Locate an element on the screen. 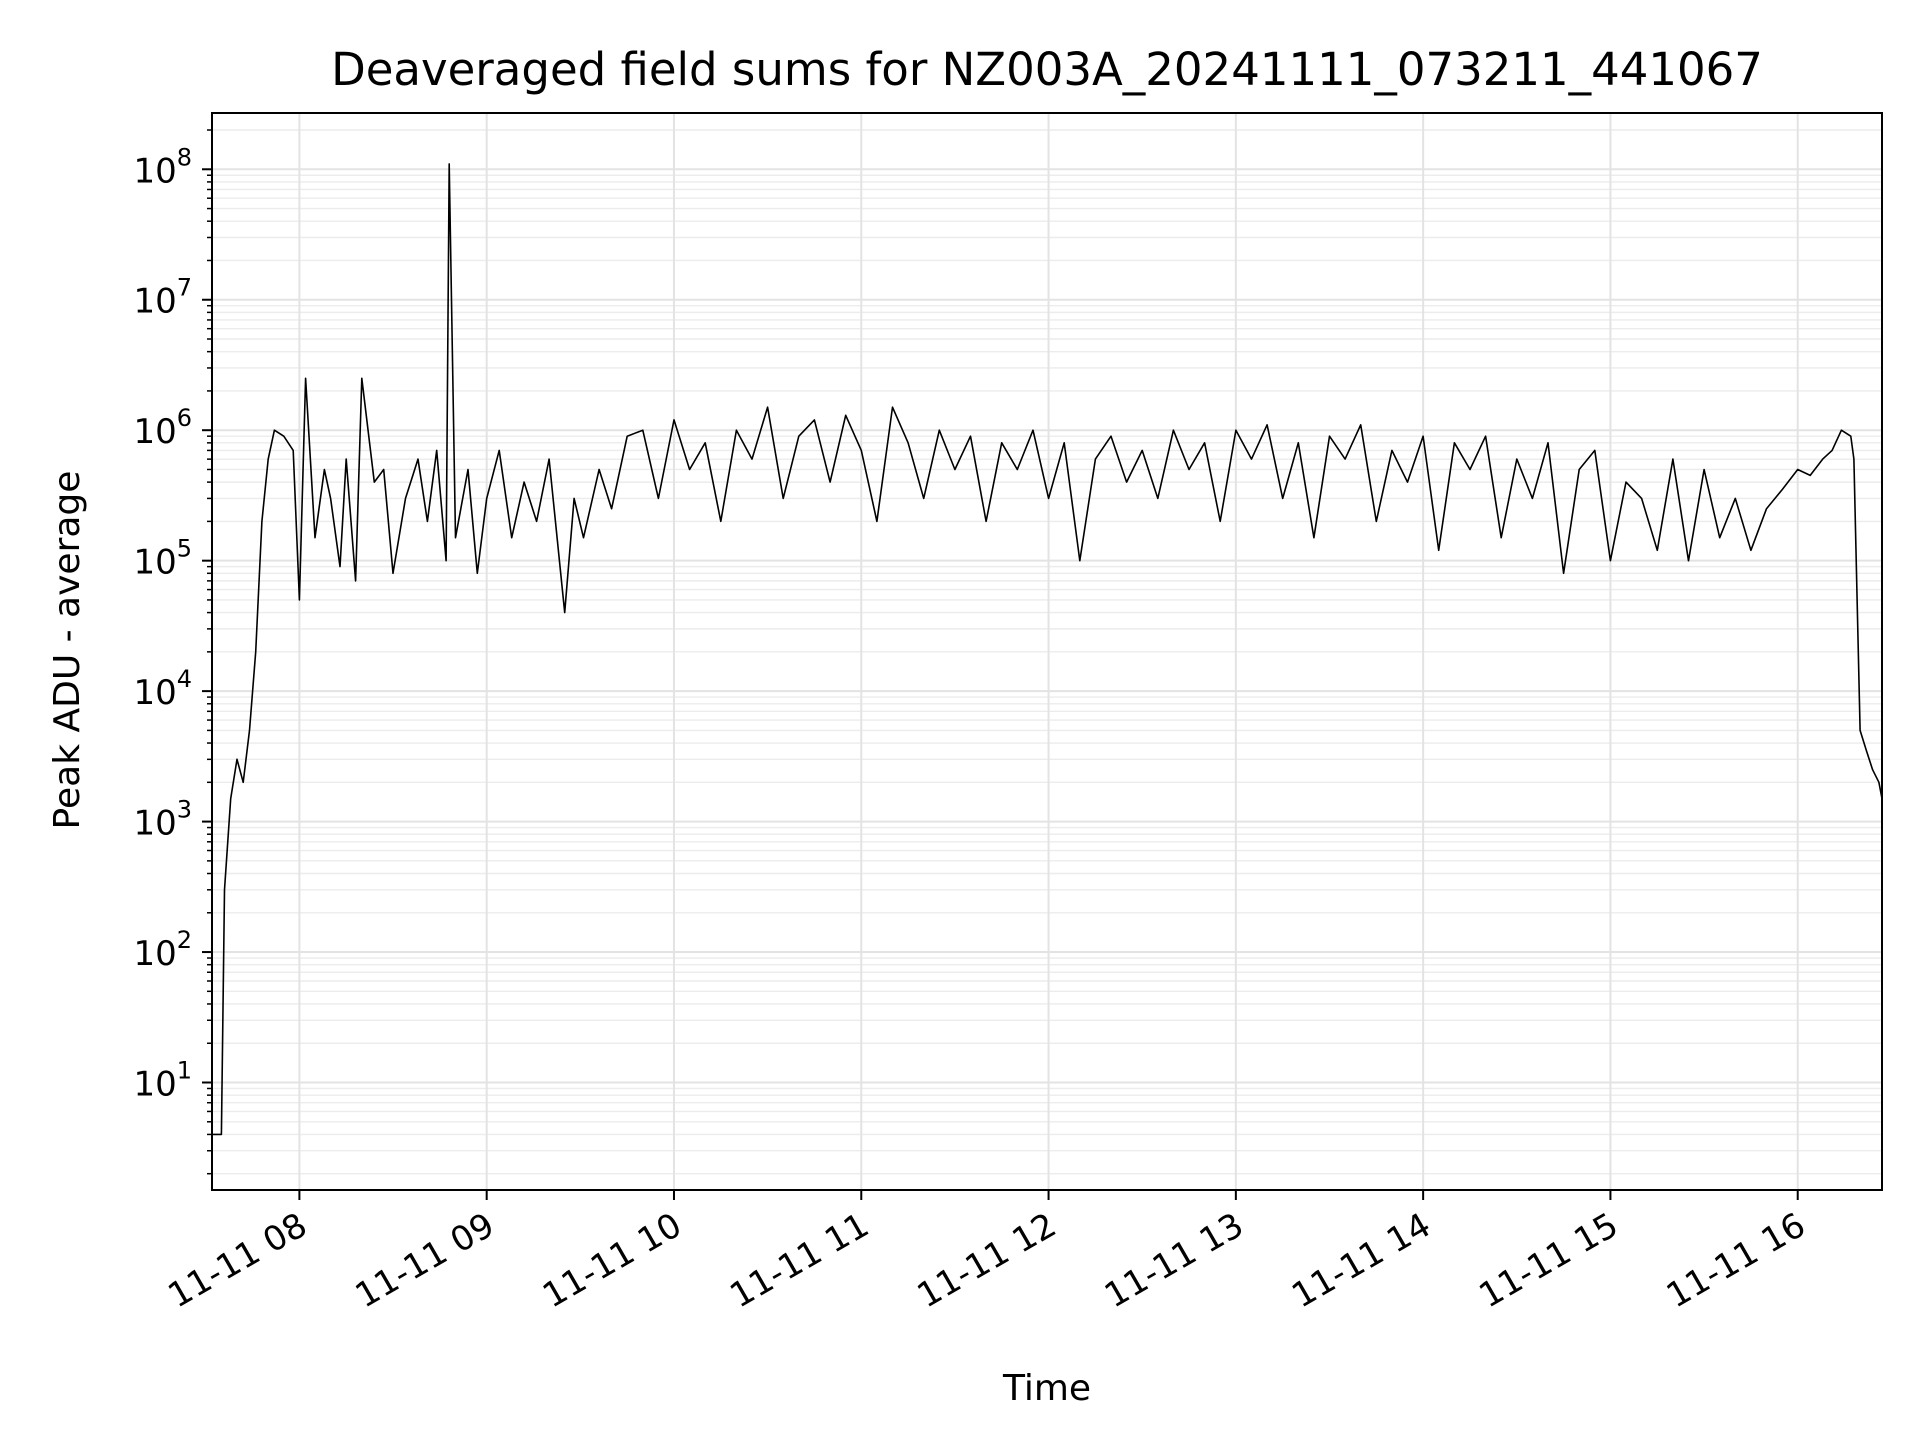  y-tick-label: 10¹ is located at coordinates (162, 1081).